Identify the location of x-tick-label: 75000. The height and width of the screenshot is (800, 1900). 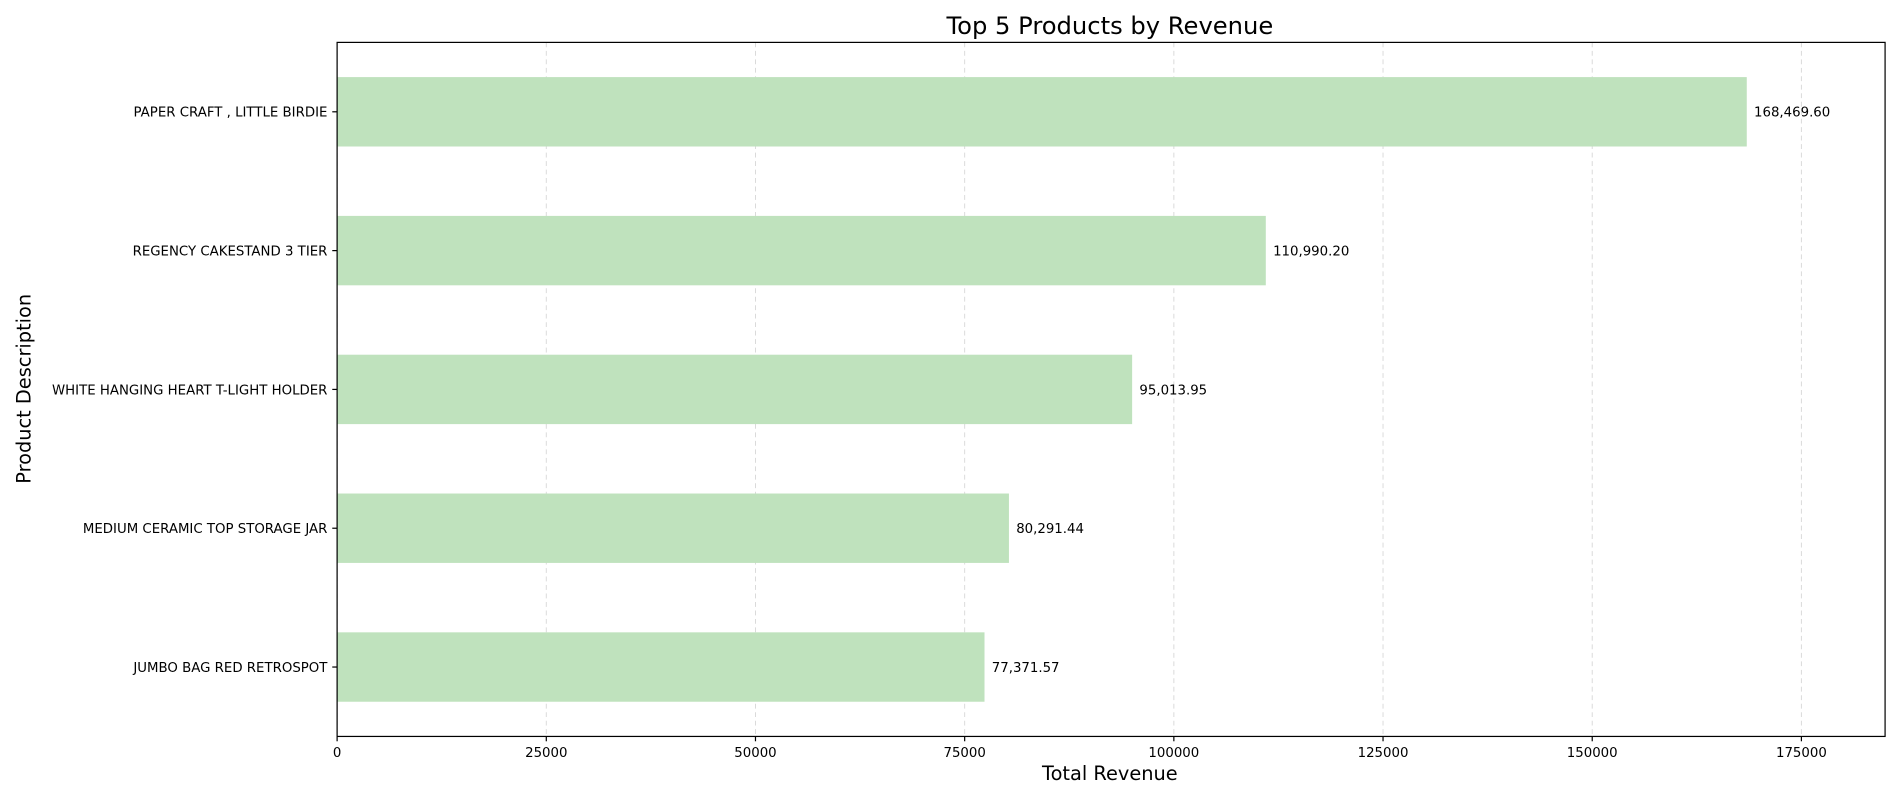
(964, 753).